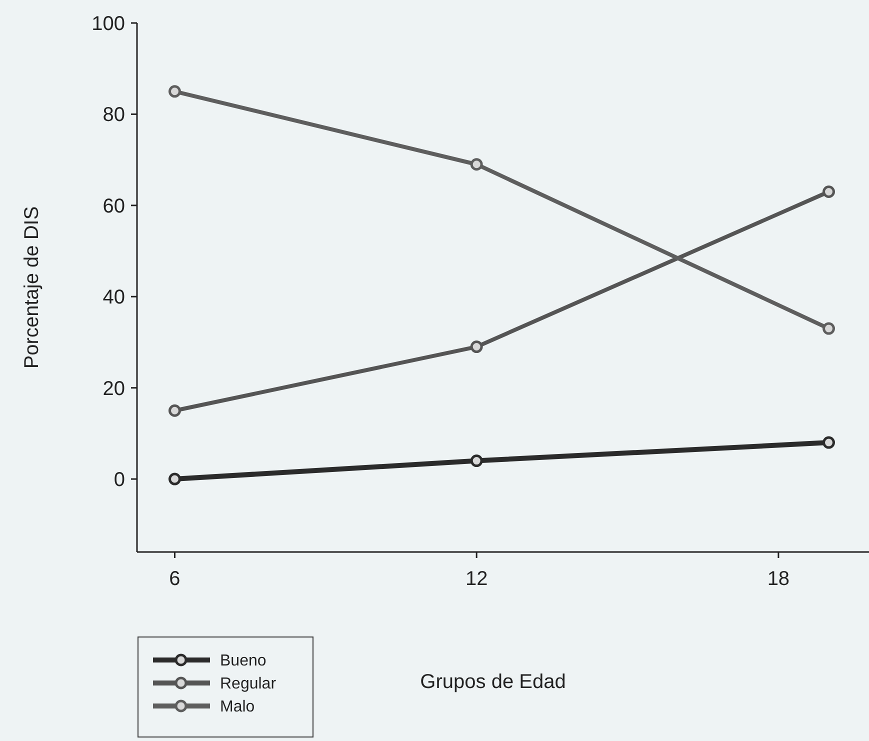 The width and height of the screenshot is (869, 741). What do you see at coordinates (113, 206) in the screenshot?
I see `y-tick-label: 60` at bounding box center [113, 206].